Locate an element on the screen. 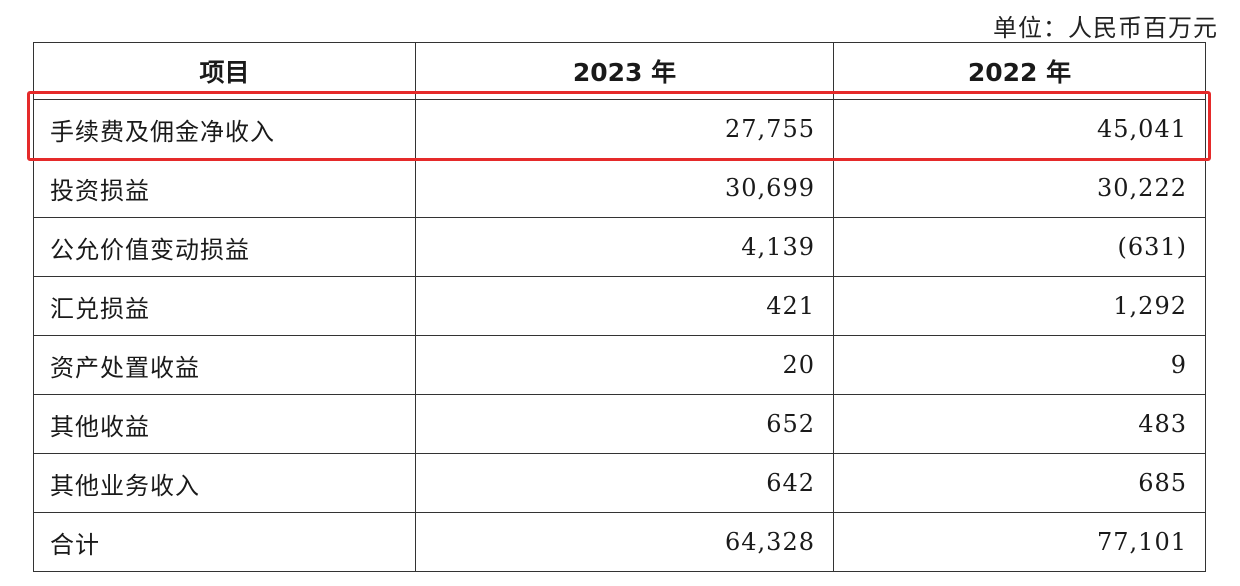 The width and height of the screenshot is (1240, 586). table-row: 投资损益 30,699 30,222 is located at coordinates (619, 188).